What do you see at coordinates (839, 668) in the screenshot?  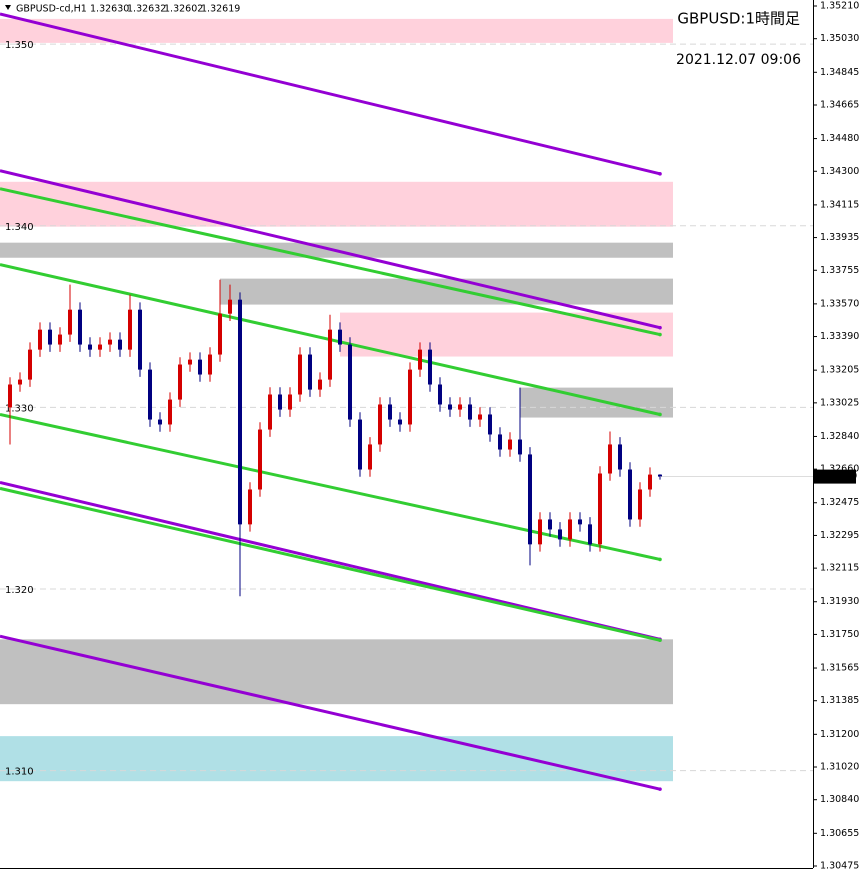 I see `y-tick-label: 1.31565` at bounding box center [839, 668].